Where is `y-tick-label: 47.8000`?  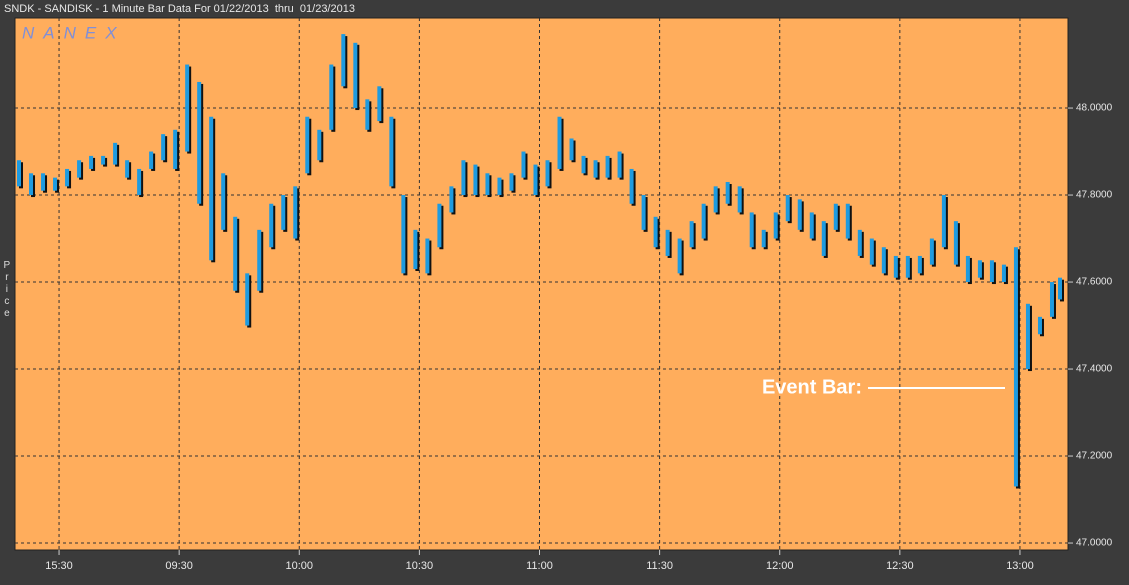 y-tick-label: 47.8000 is located at coordinates (1094, 195).